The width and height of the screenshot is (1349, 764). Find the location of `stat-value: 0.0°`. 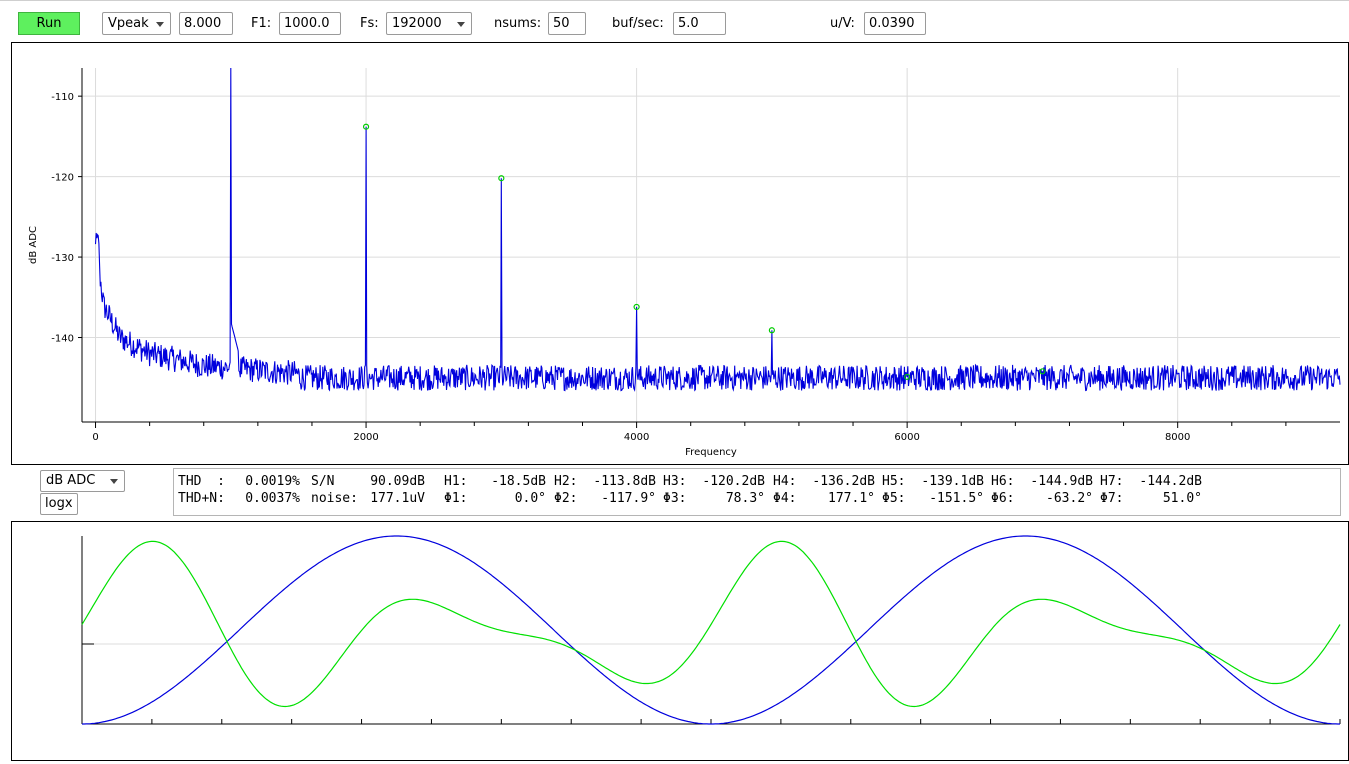

stat-value: 0.0° is located at coordinates (530, 498).